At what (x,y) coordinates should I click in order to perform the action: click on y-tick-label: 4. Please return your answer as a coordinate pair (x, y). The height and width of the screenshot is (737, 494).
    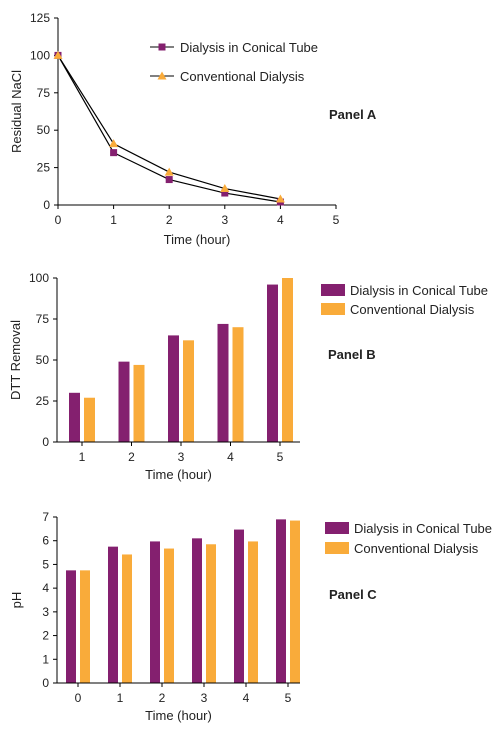
    Looking at the image, I should click on (45, 588).